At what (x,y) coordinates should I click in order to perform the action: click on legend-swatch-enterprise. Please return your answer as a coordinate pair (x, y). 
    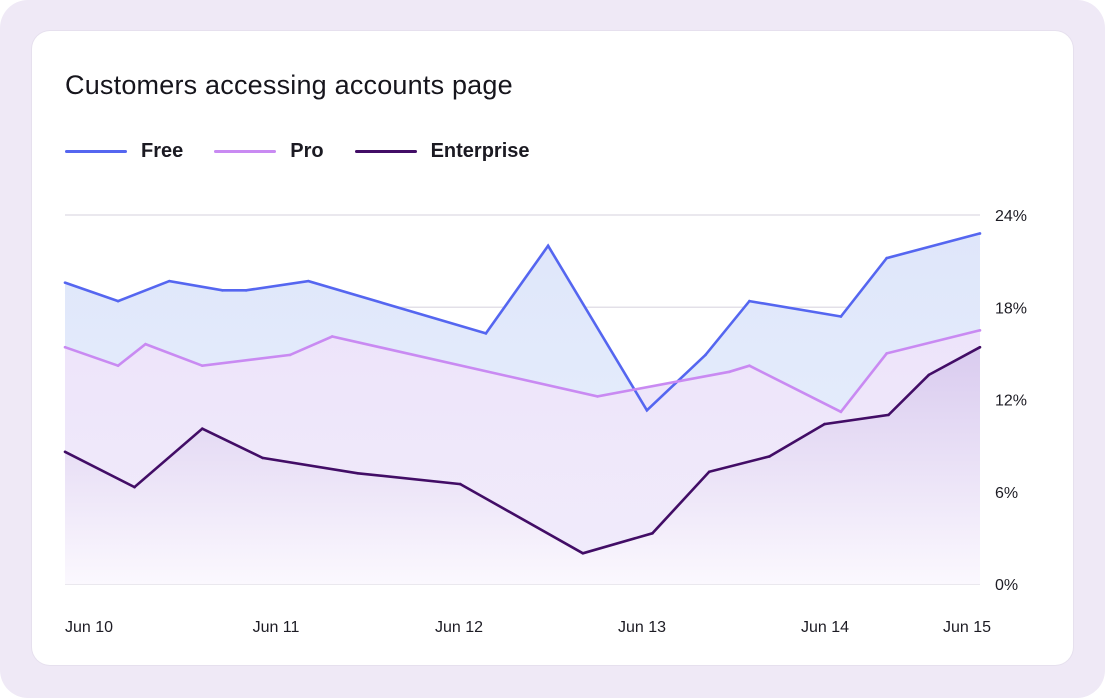
    Looking at the image, I should click on (385, 151).